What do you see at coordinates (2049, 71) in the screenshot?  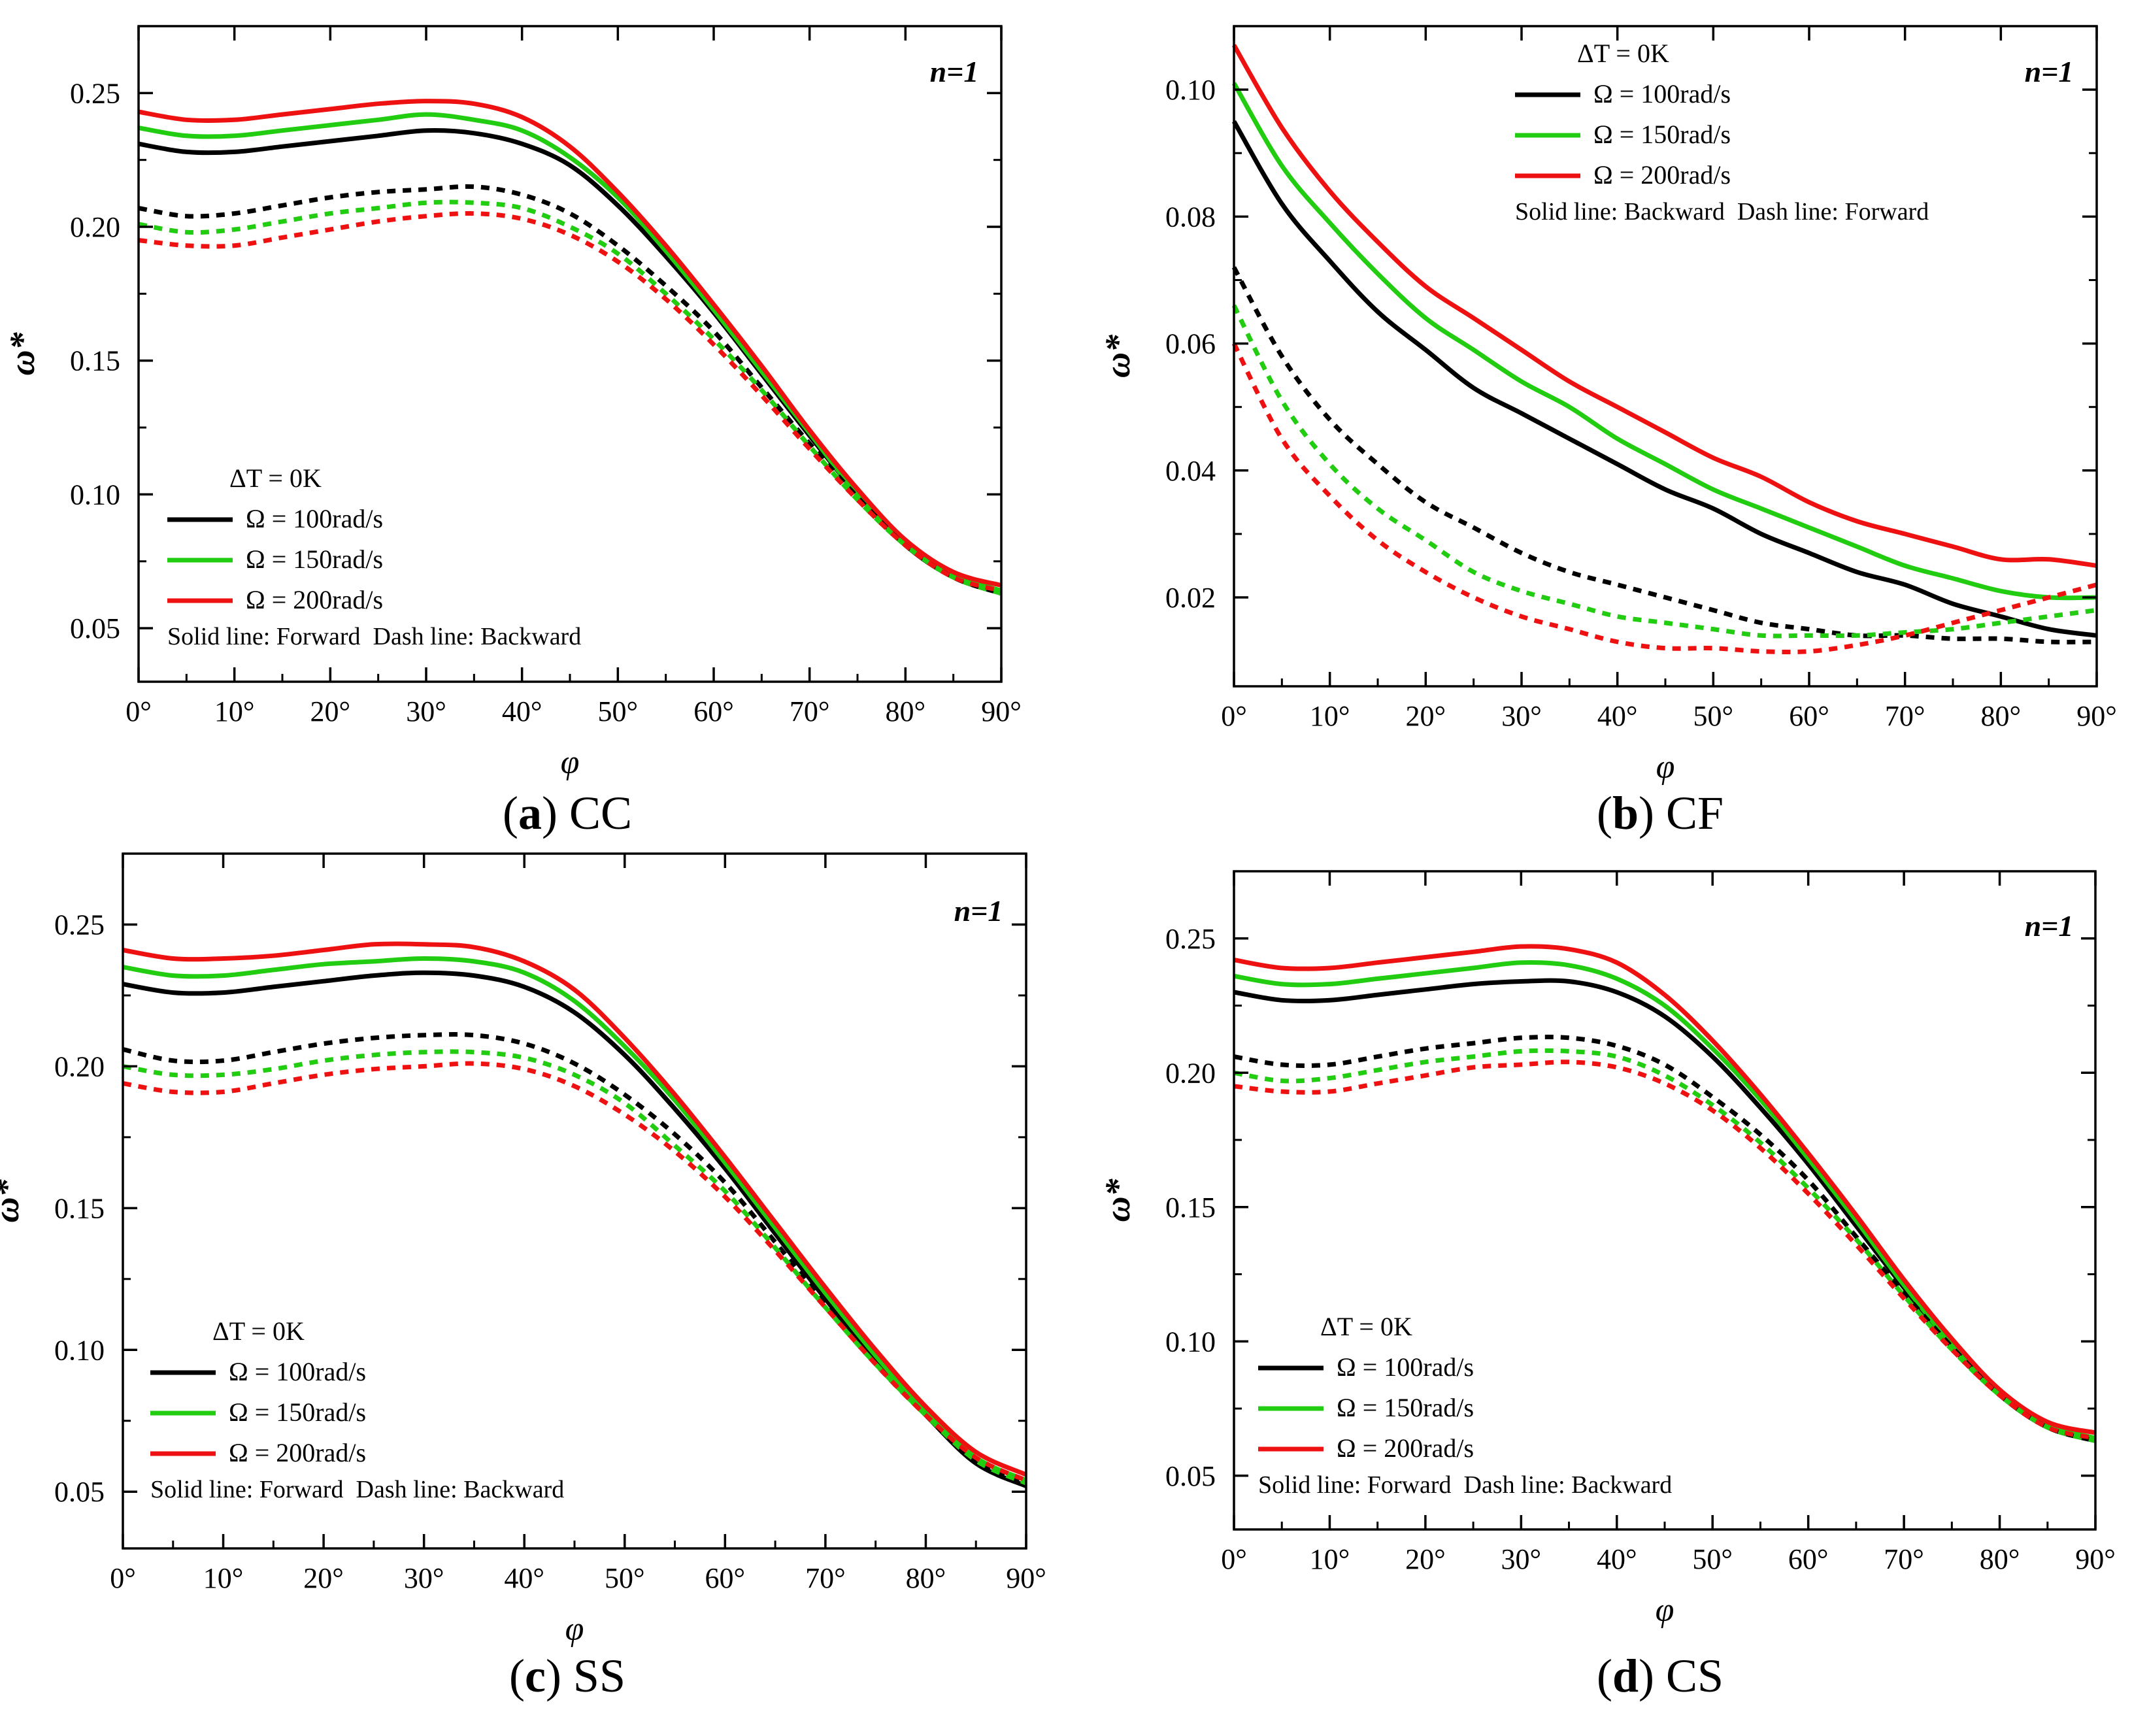 I see `annotation-n: n=1` at bounding box center [2049, 71].